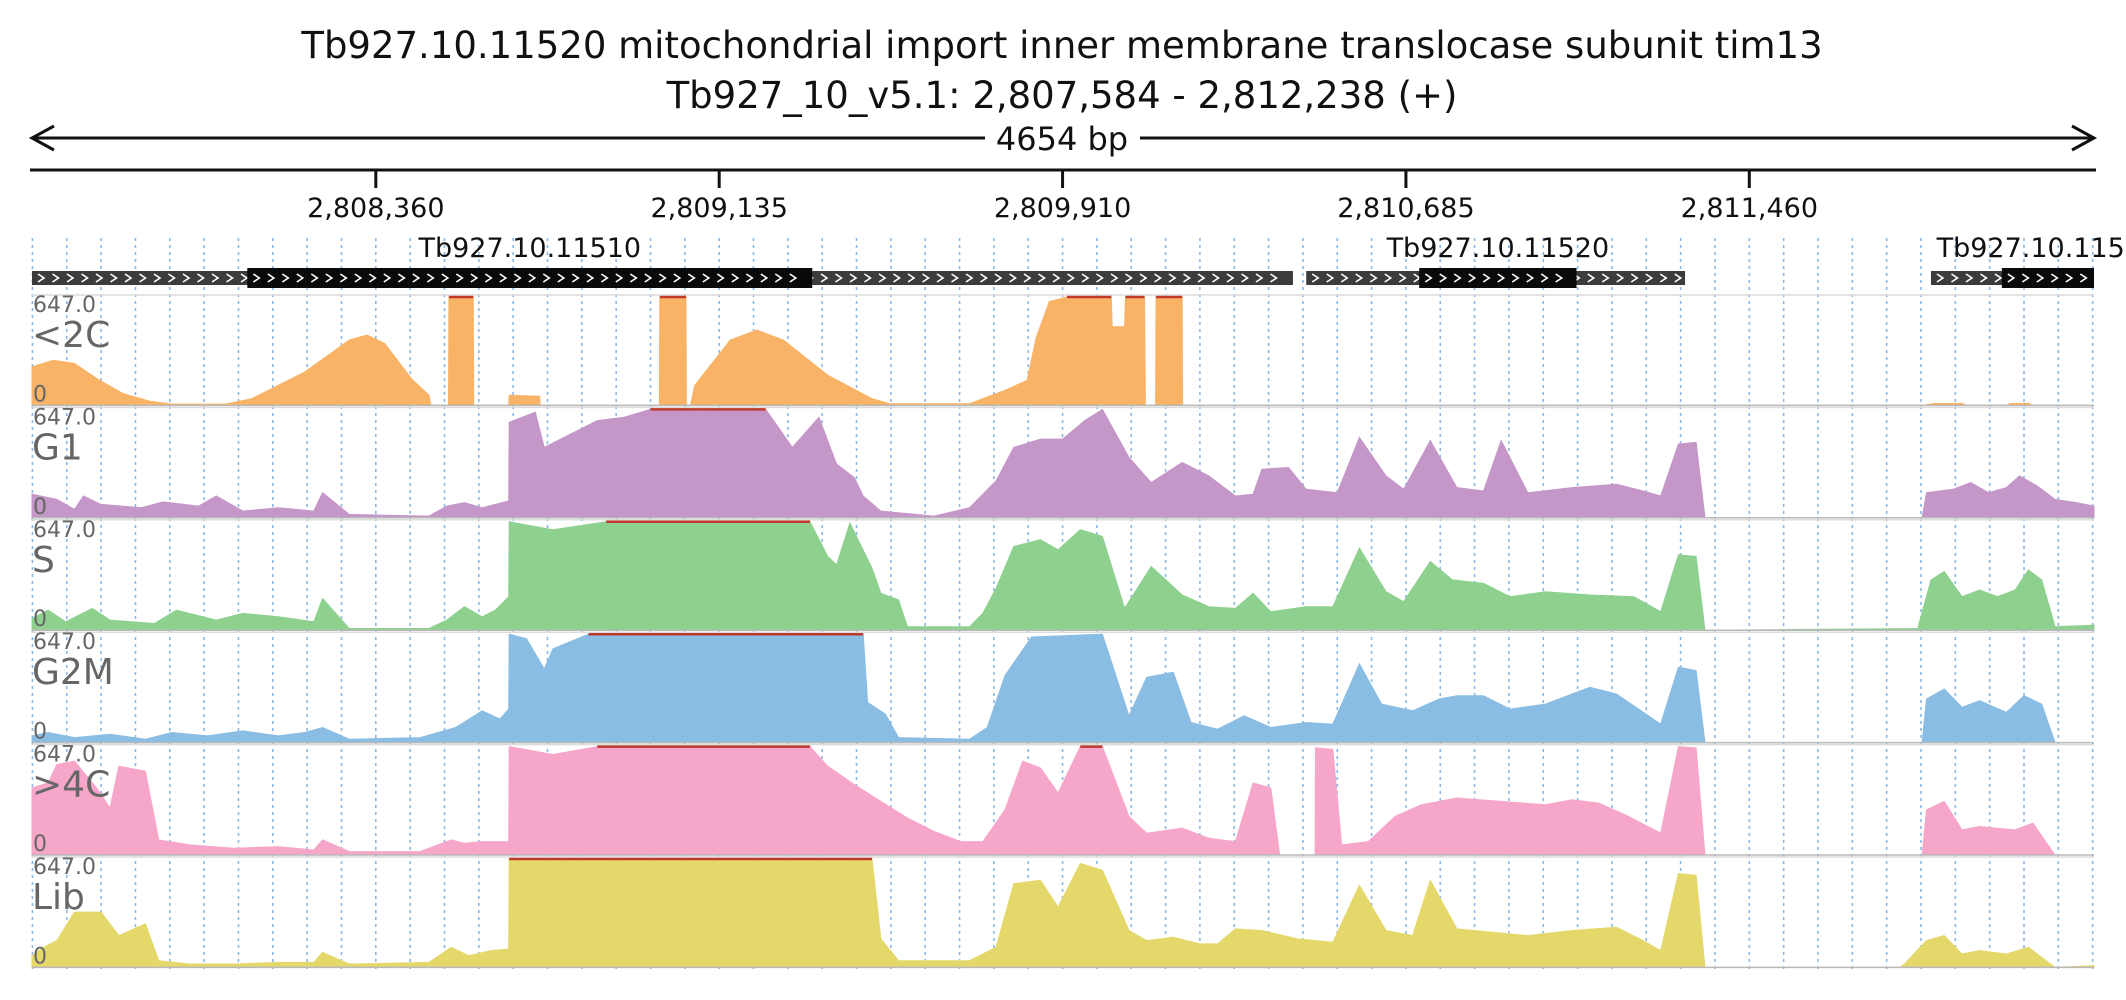 The image size is (2126, 1000). Describe the element at coordinates (1063, 139) in the screenshot. I see `span-indicator: 4654 bp` at that location.